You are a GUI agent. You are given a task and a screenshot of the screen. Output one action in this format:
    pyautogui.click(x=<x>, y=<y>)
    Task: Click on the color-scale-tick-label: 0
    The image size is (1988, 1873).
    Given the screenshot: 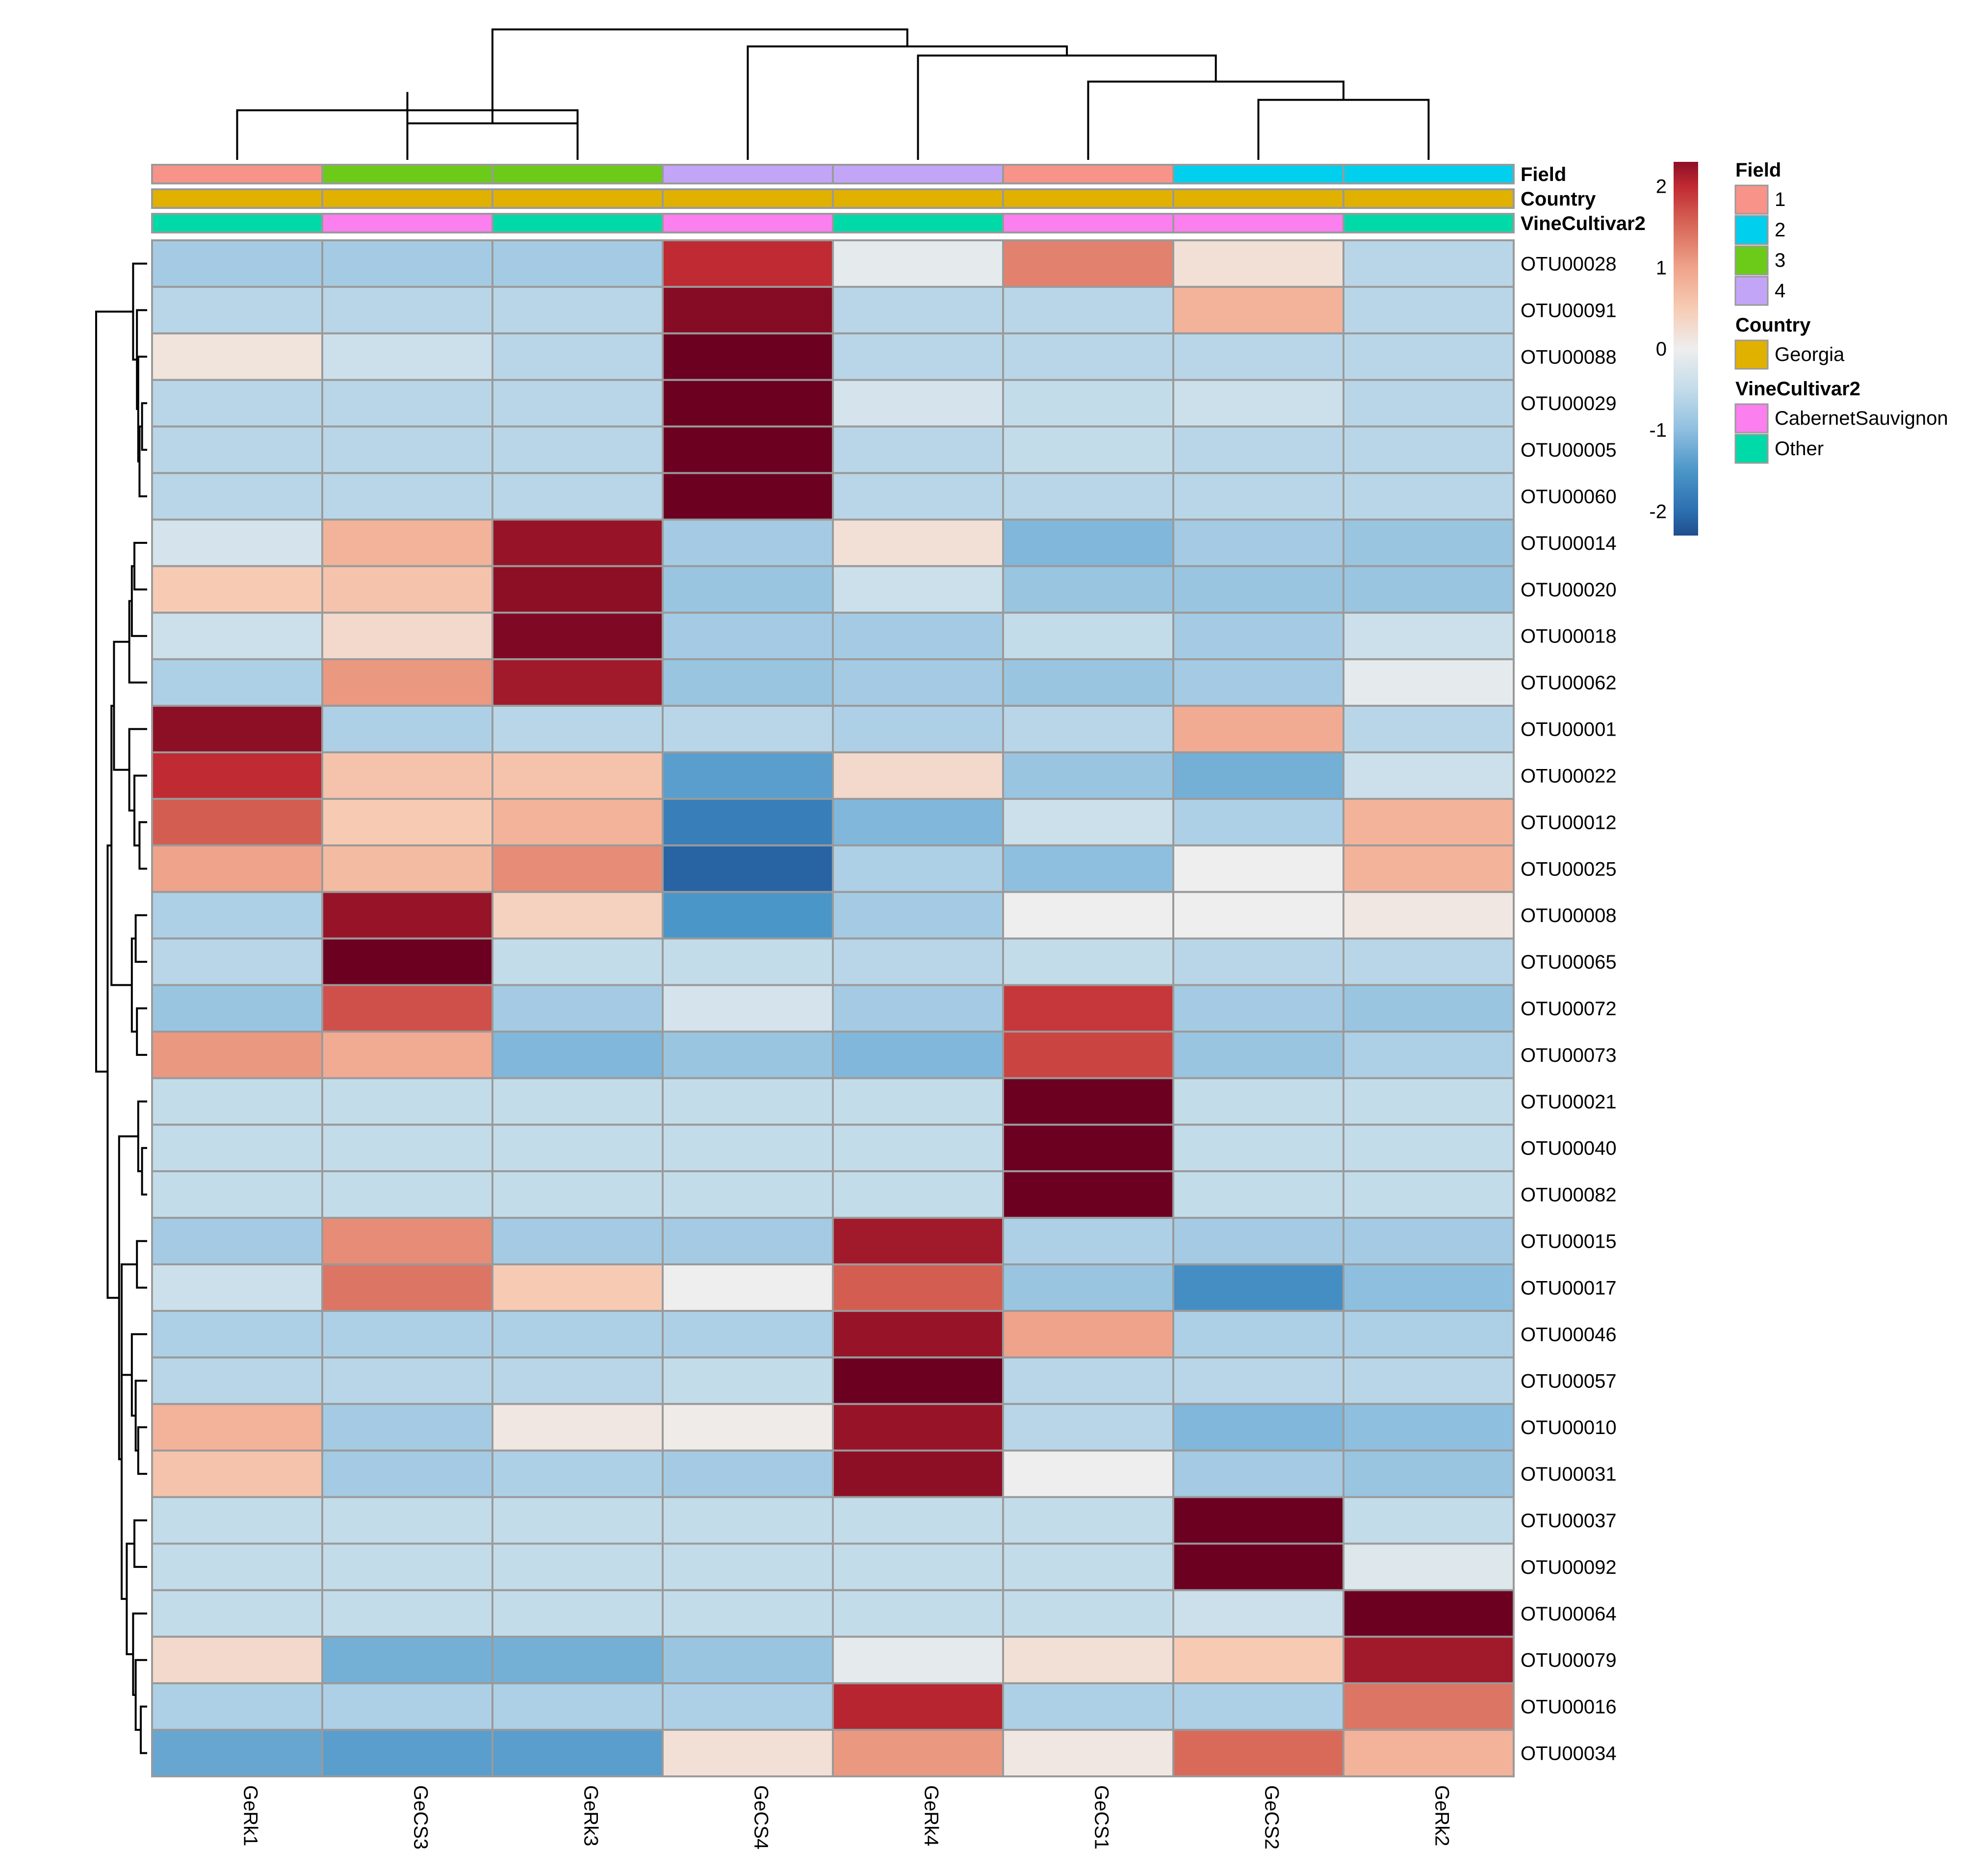 What is the action you would take?
    pyautogui.click(x=1661, y=349)
    